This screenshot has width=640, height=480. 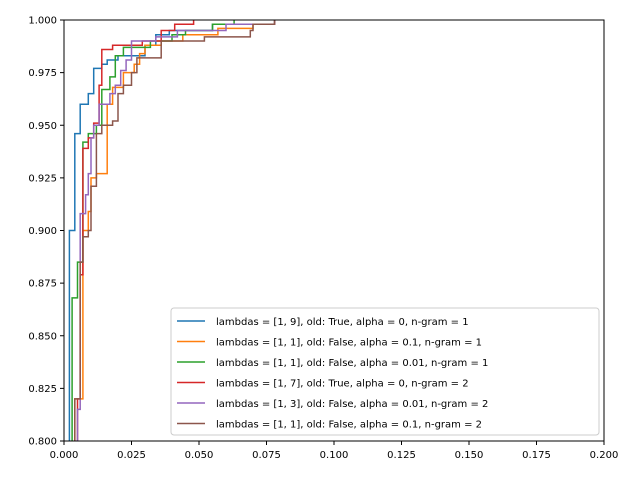 What do you see at coordinates (334, 455) in the screenshot?
I see `x-tick-label: 0.100` at bounding box center [334, 455].